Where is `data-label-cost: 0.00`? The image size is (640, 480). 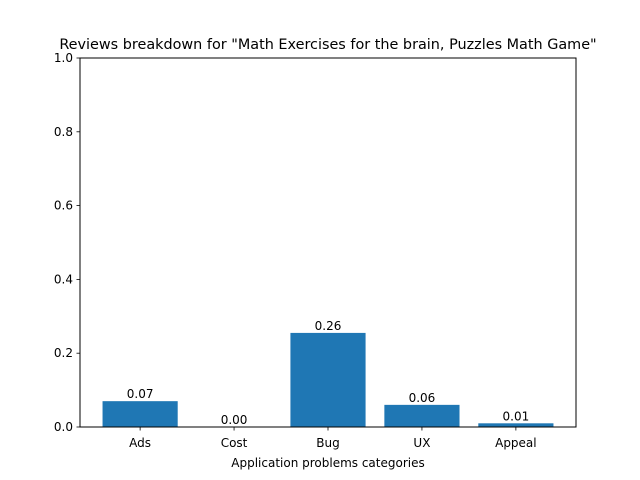
data-label-cost: 0.00 is located at coordinates (234, 420).